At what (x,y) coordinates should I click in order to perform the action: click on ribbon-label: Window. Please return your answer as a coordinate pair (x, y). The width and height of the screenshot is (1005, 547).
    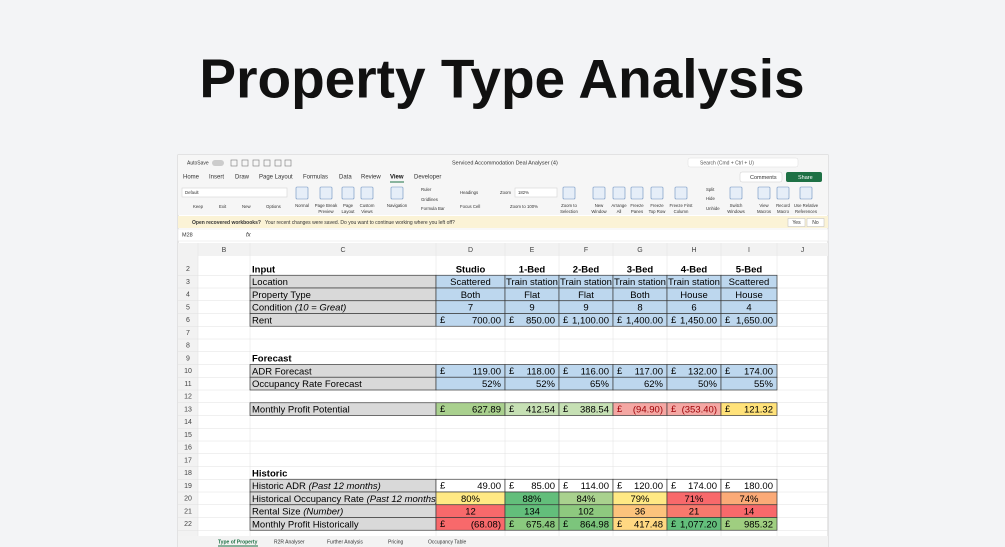
    Looking at the image, I should click on (599, 211).